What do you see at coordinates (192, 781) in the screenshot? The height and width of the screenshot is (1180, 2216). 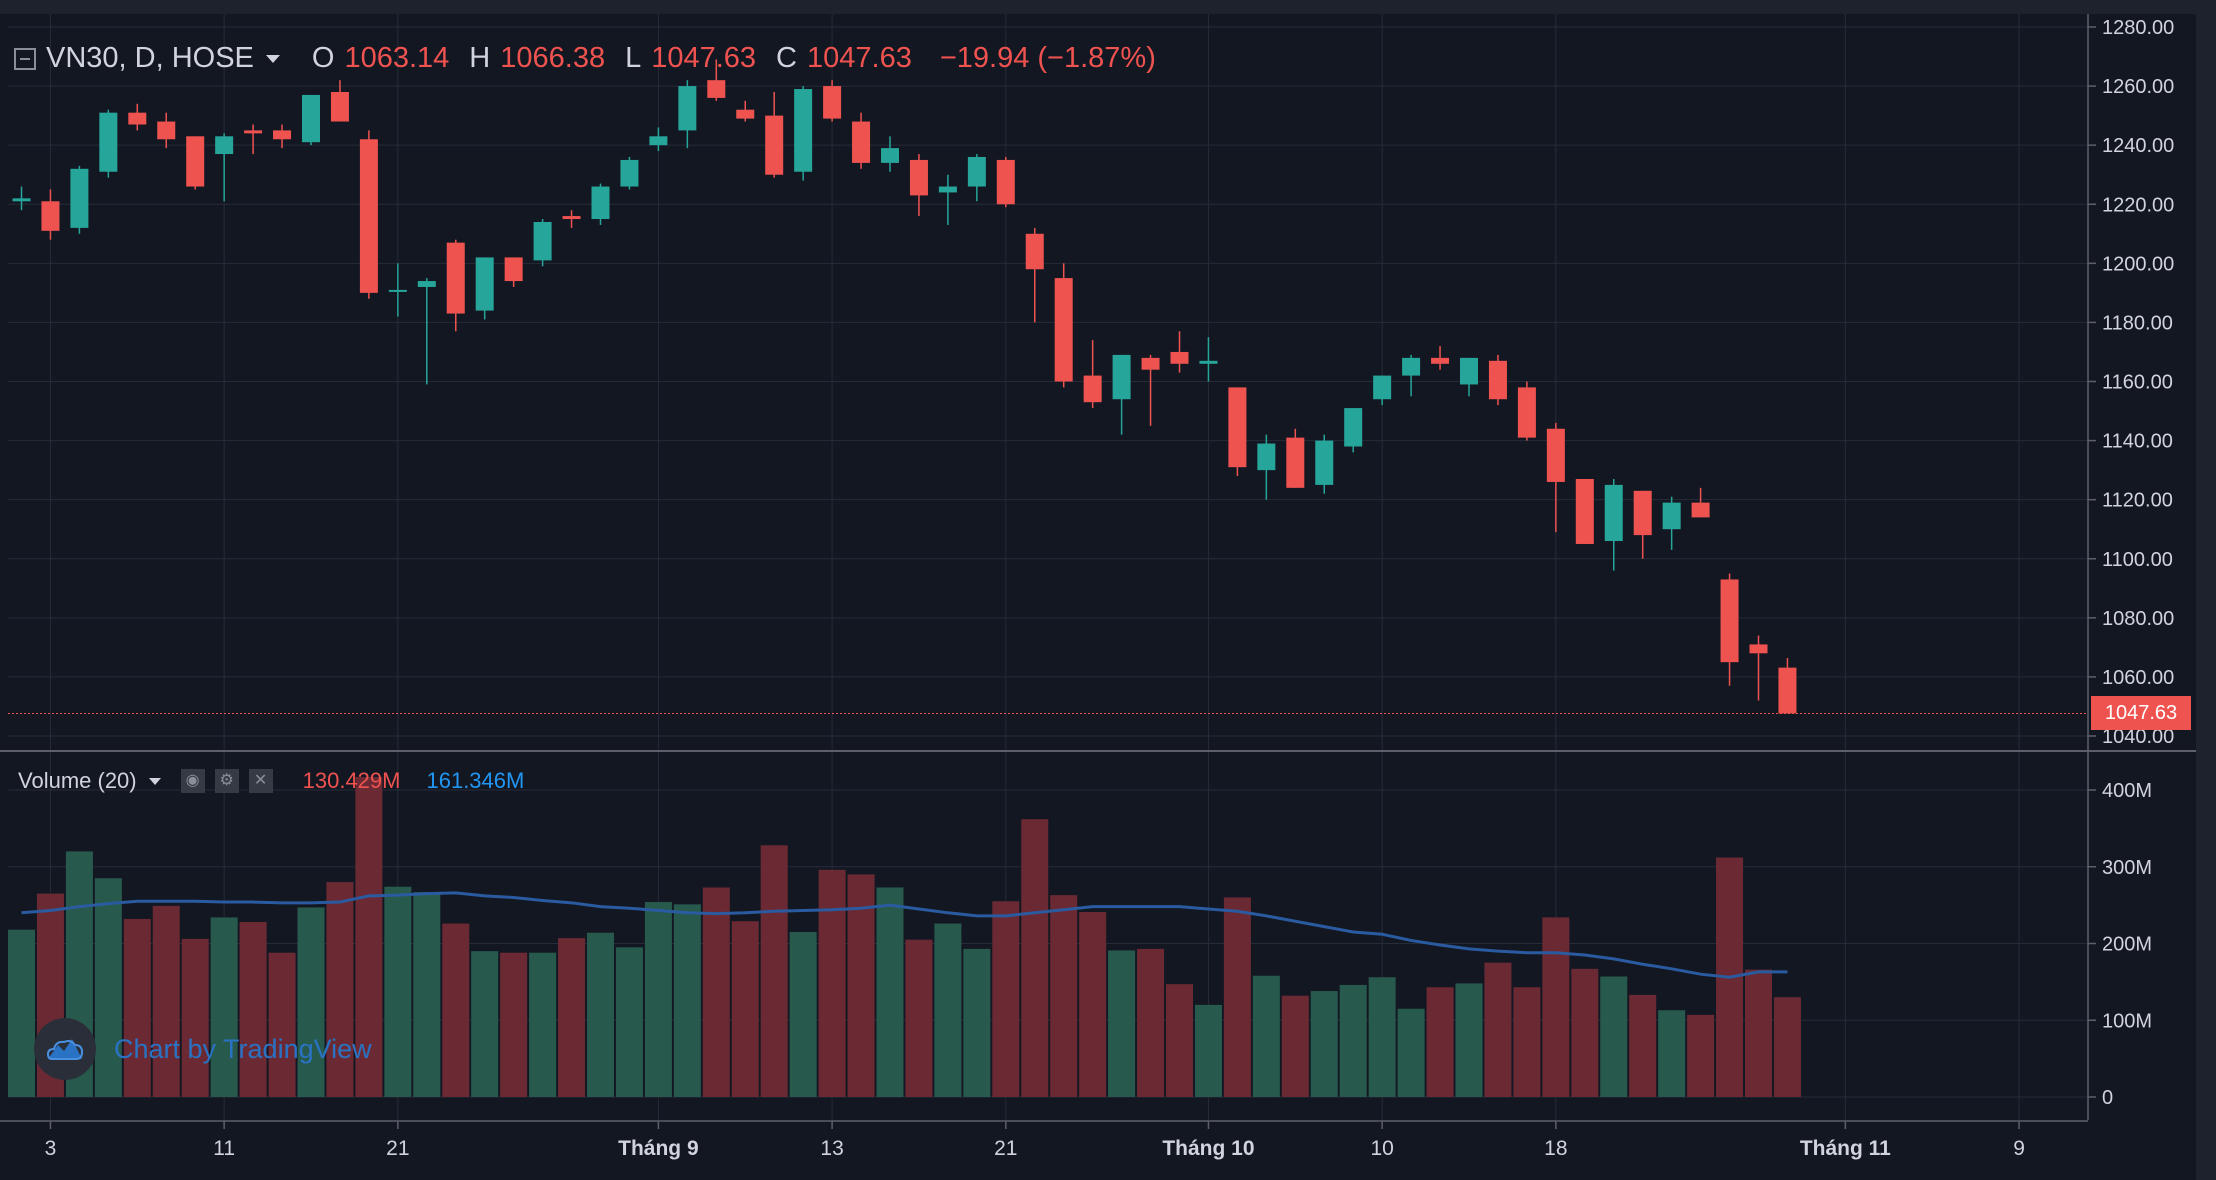 I see `eye-icon: ◉` at bounding box center [192, 781].